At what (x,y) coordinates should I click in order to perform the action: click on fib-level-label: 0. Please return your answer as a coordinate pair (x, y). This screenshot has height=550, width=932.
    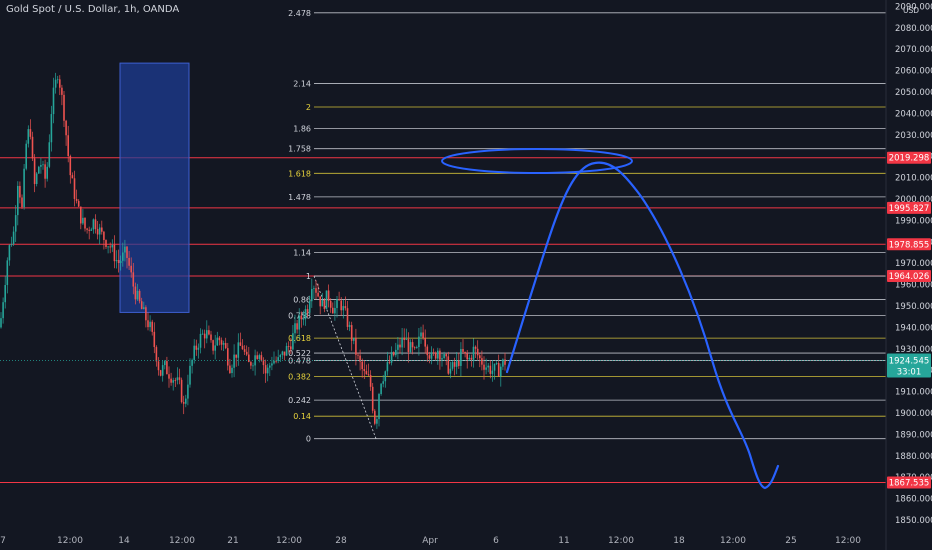
    Looking at the image, I should click on (308, 439).